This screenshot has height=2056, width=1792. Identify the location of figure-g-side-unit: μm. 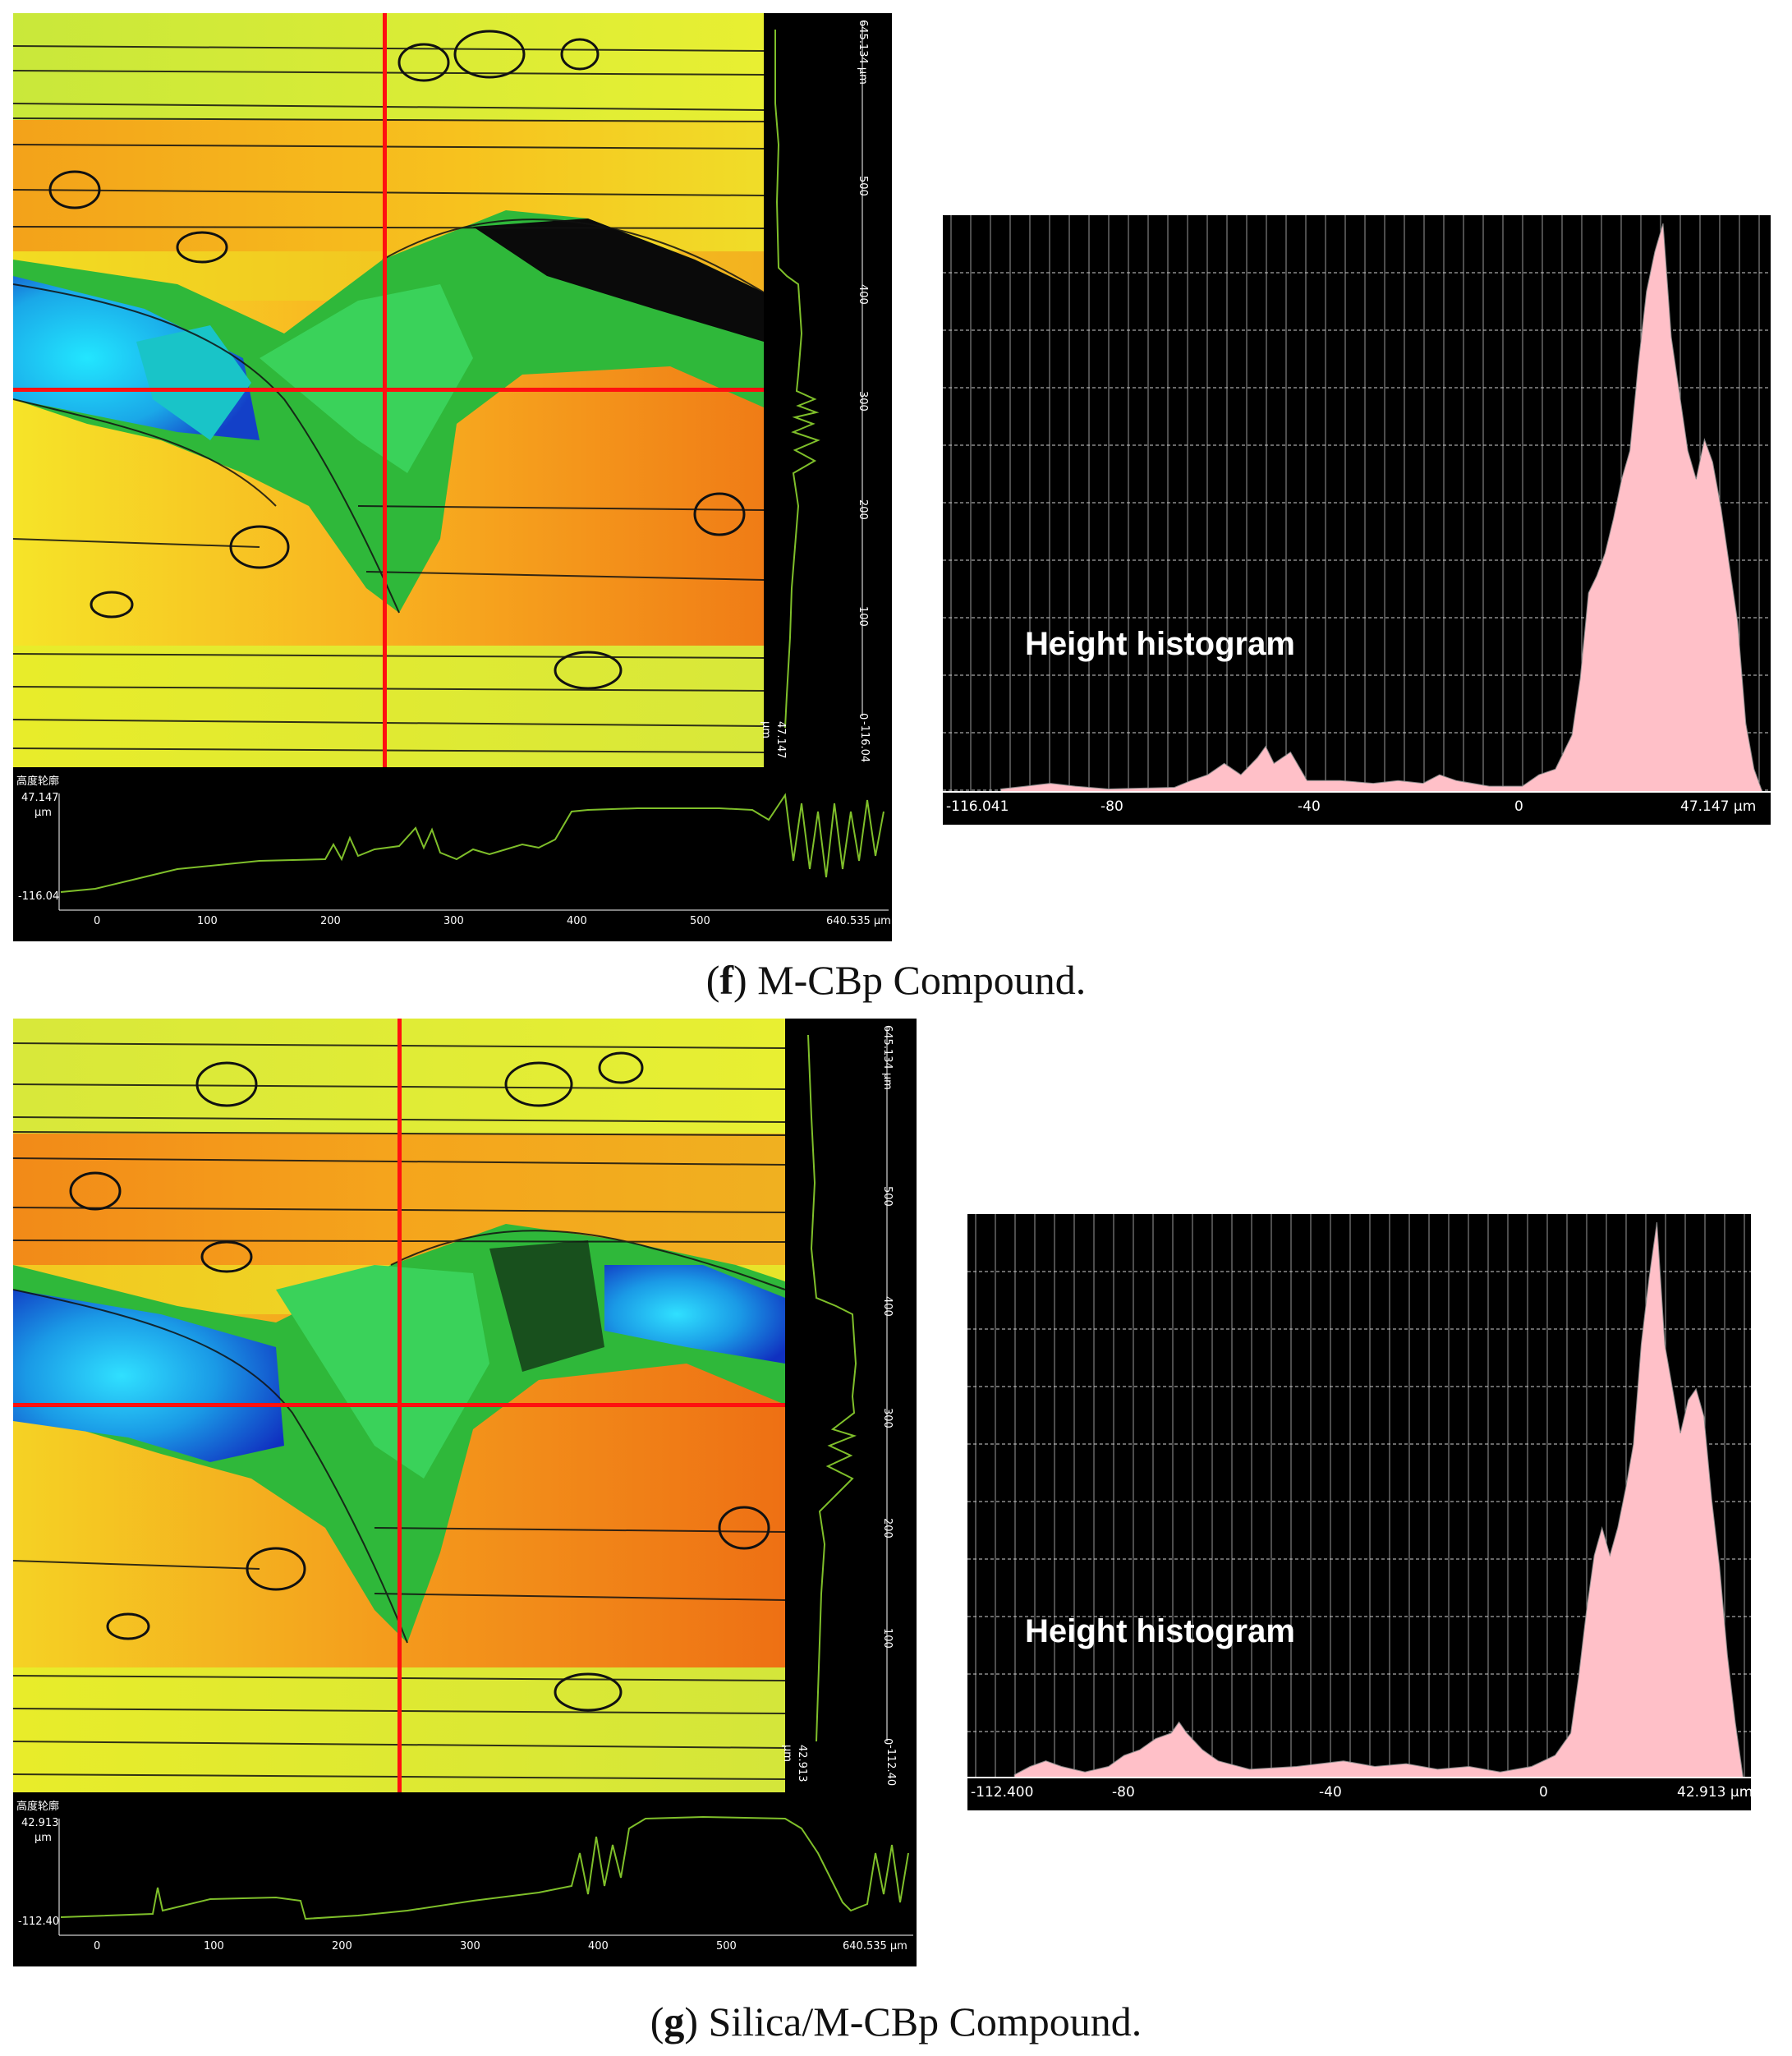
(787, 1753).